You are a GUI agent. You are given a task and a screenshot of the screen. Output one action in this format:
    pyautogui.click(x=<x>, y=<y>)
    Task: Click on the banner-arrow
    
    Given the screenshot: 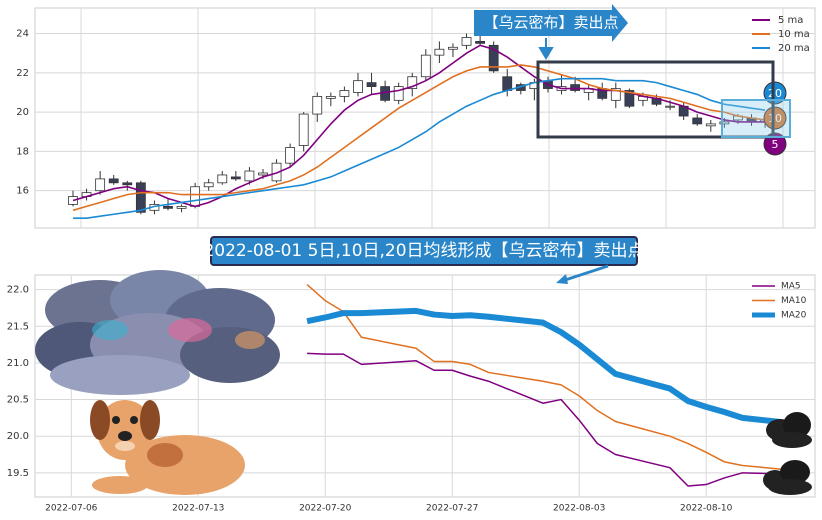 What is the action you would take?
    pyautogui.click(x=585, y=273)
    